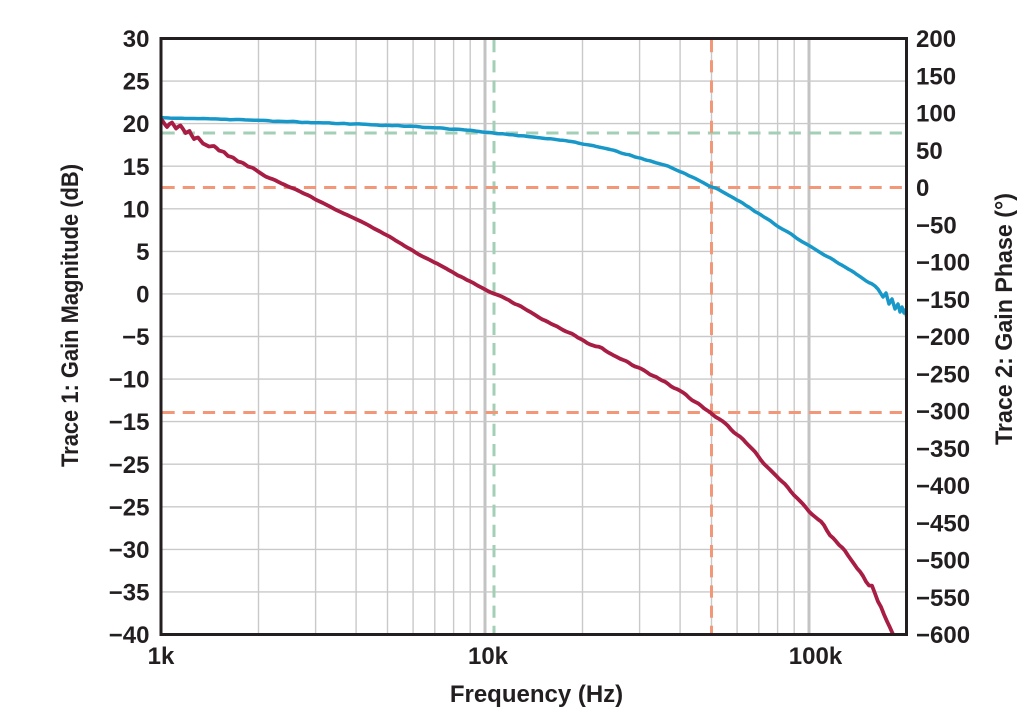 This screenshot has height=723, width=1035. What do you see at coordinates (943, 374) in the screenshot?
I see `svg-text: −250` at bounding box center [943, 374].